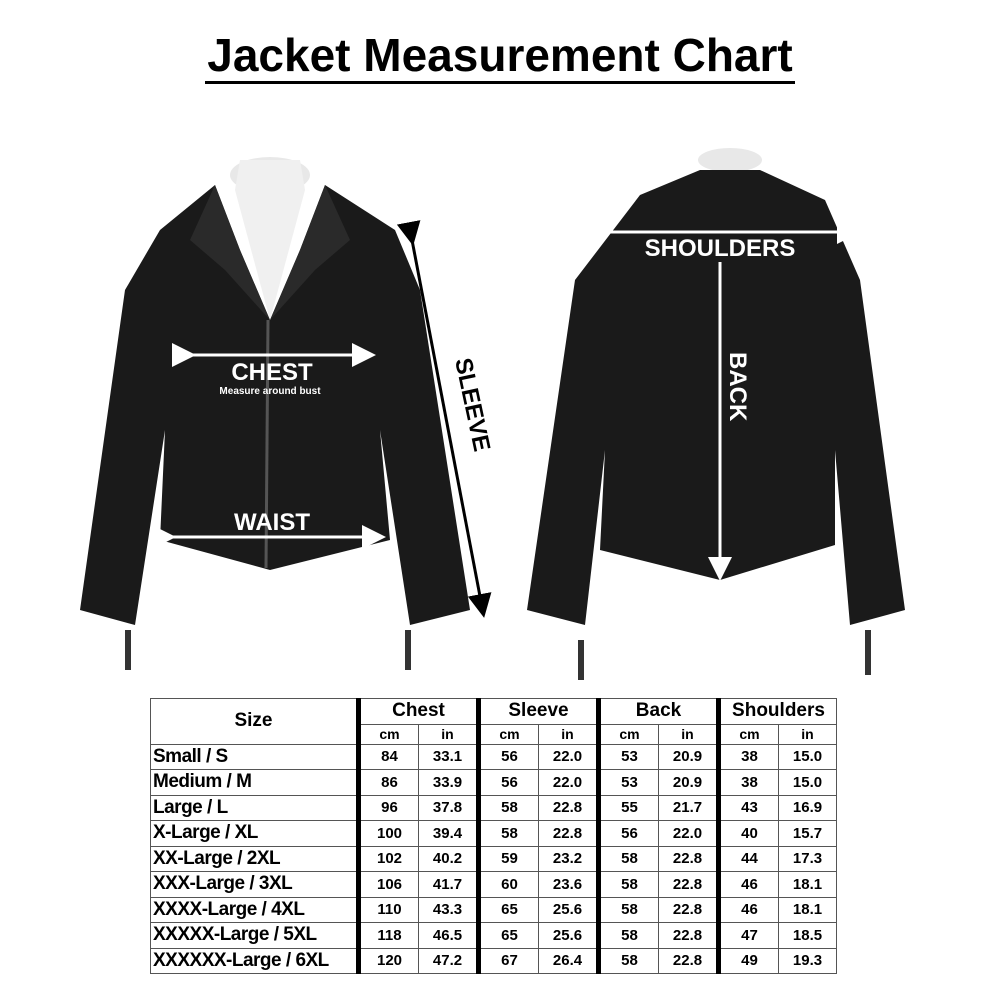 The image size is (1000, 1000). What do you see at coordinates (448, 807) in the screenshot?
I see `measurement-cell: 37.8` at bounding box center [448, 807].